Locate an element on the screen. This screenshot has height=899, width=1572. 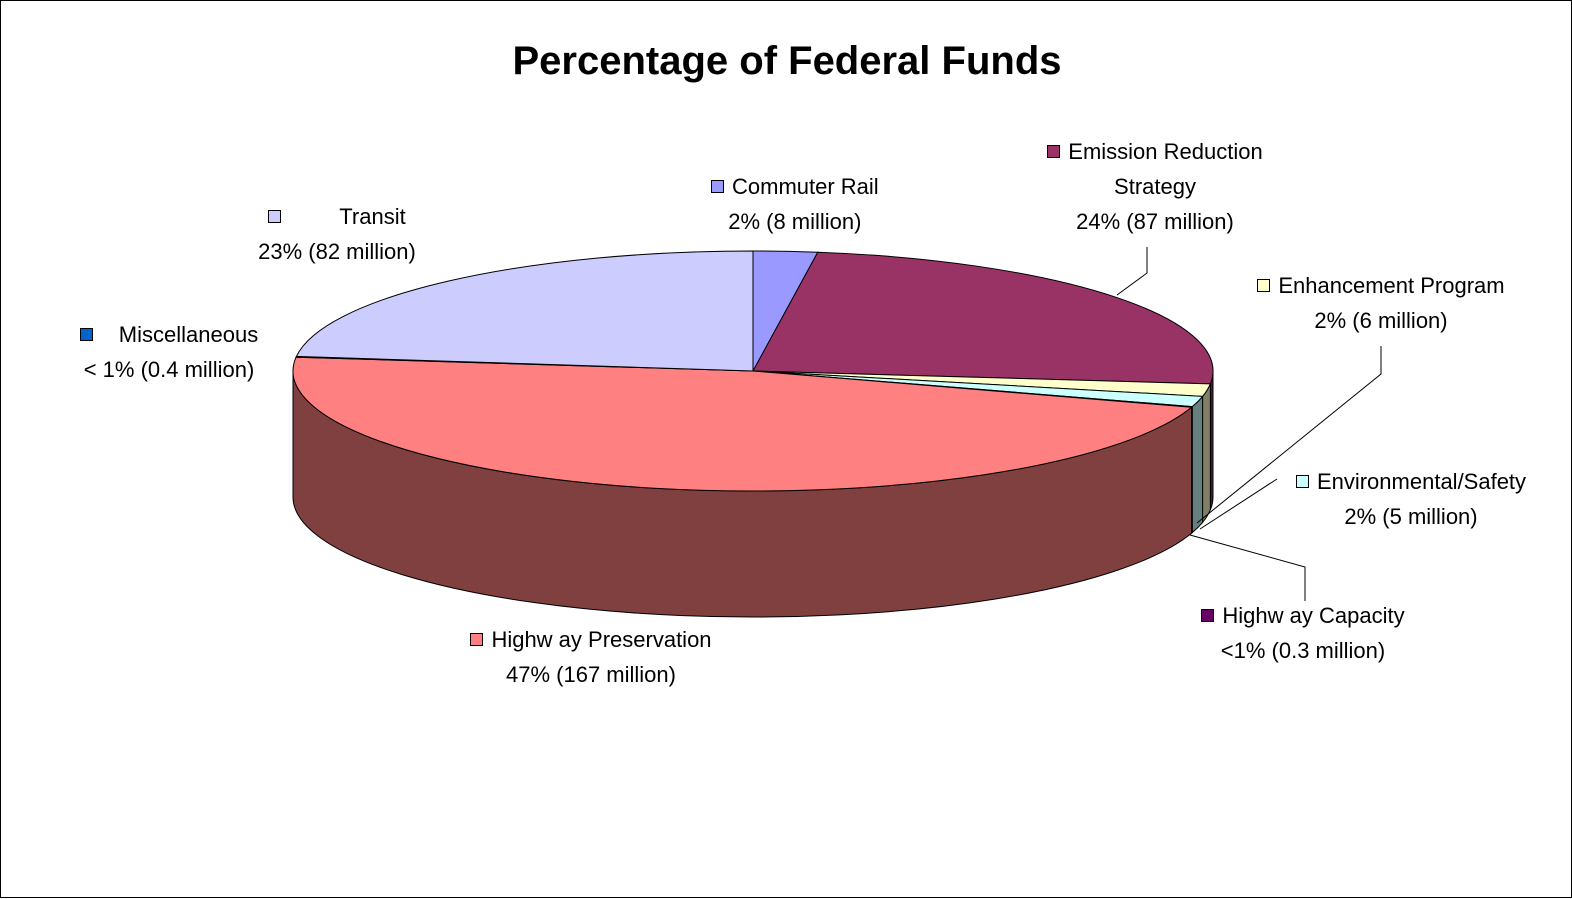
swatch-transit is located at coordinates (275, 216).